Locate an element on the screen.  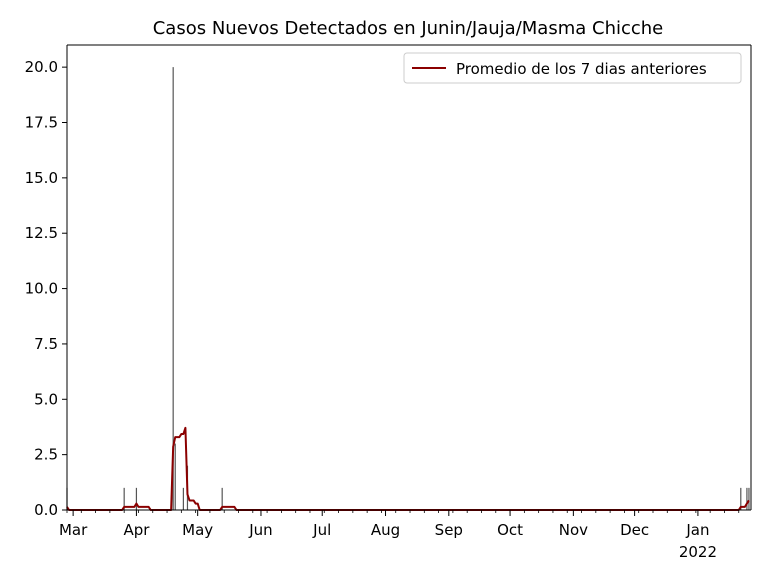
x-tick-label: Mar is located at coordinates (73, 530).